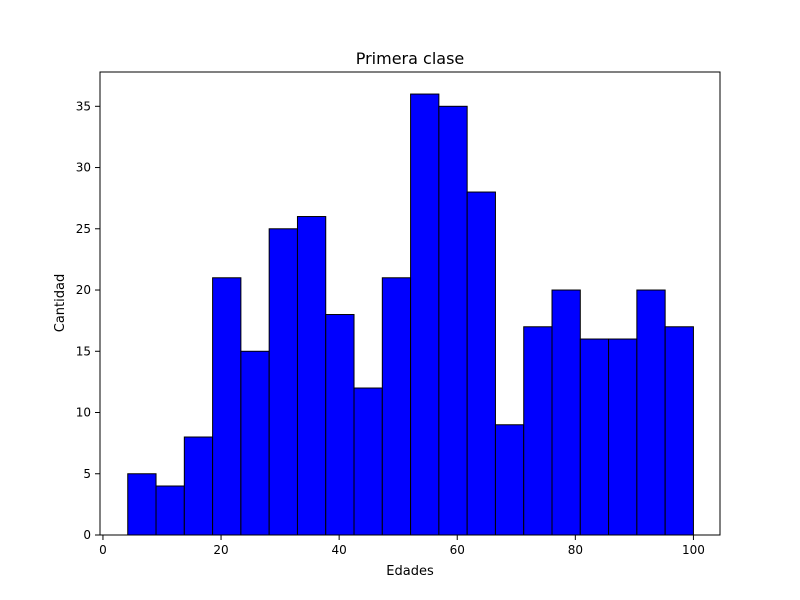  I want to click on x-tick-label: 100, so click(693, 550).